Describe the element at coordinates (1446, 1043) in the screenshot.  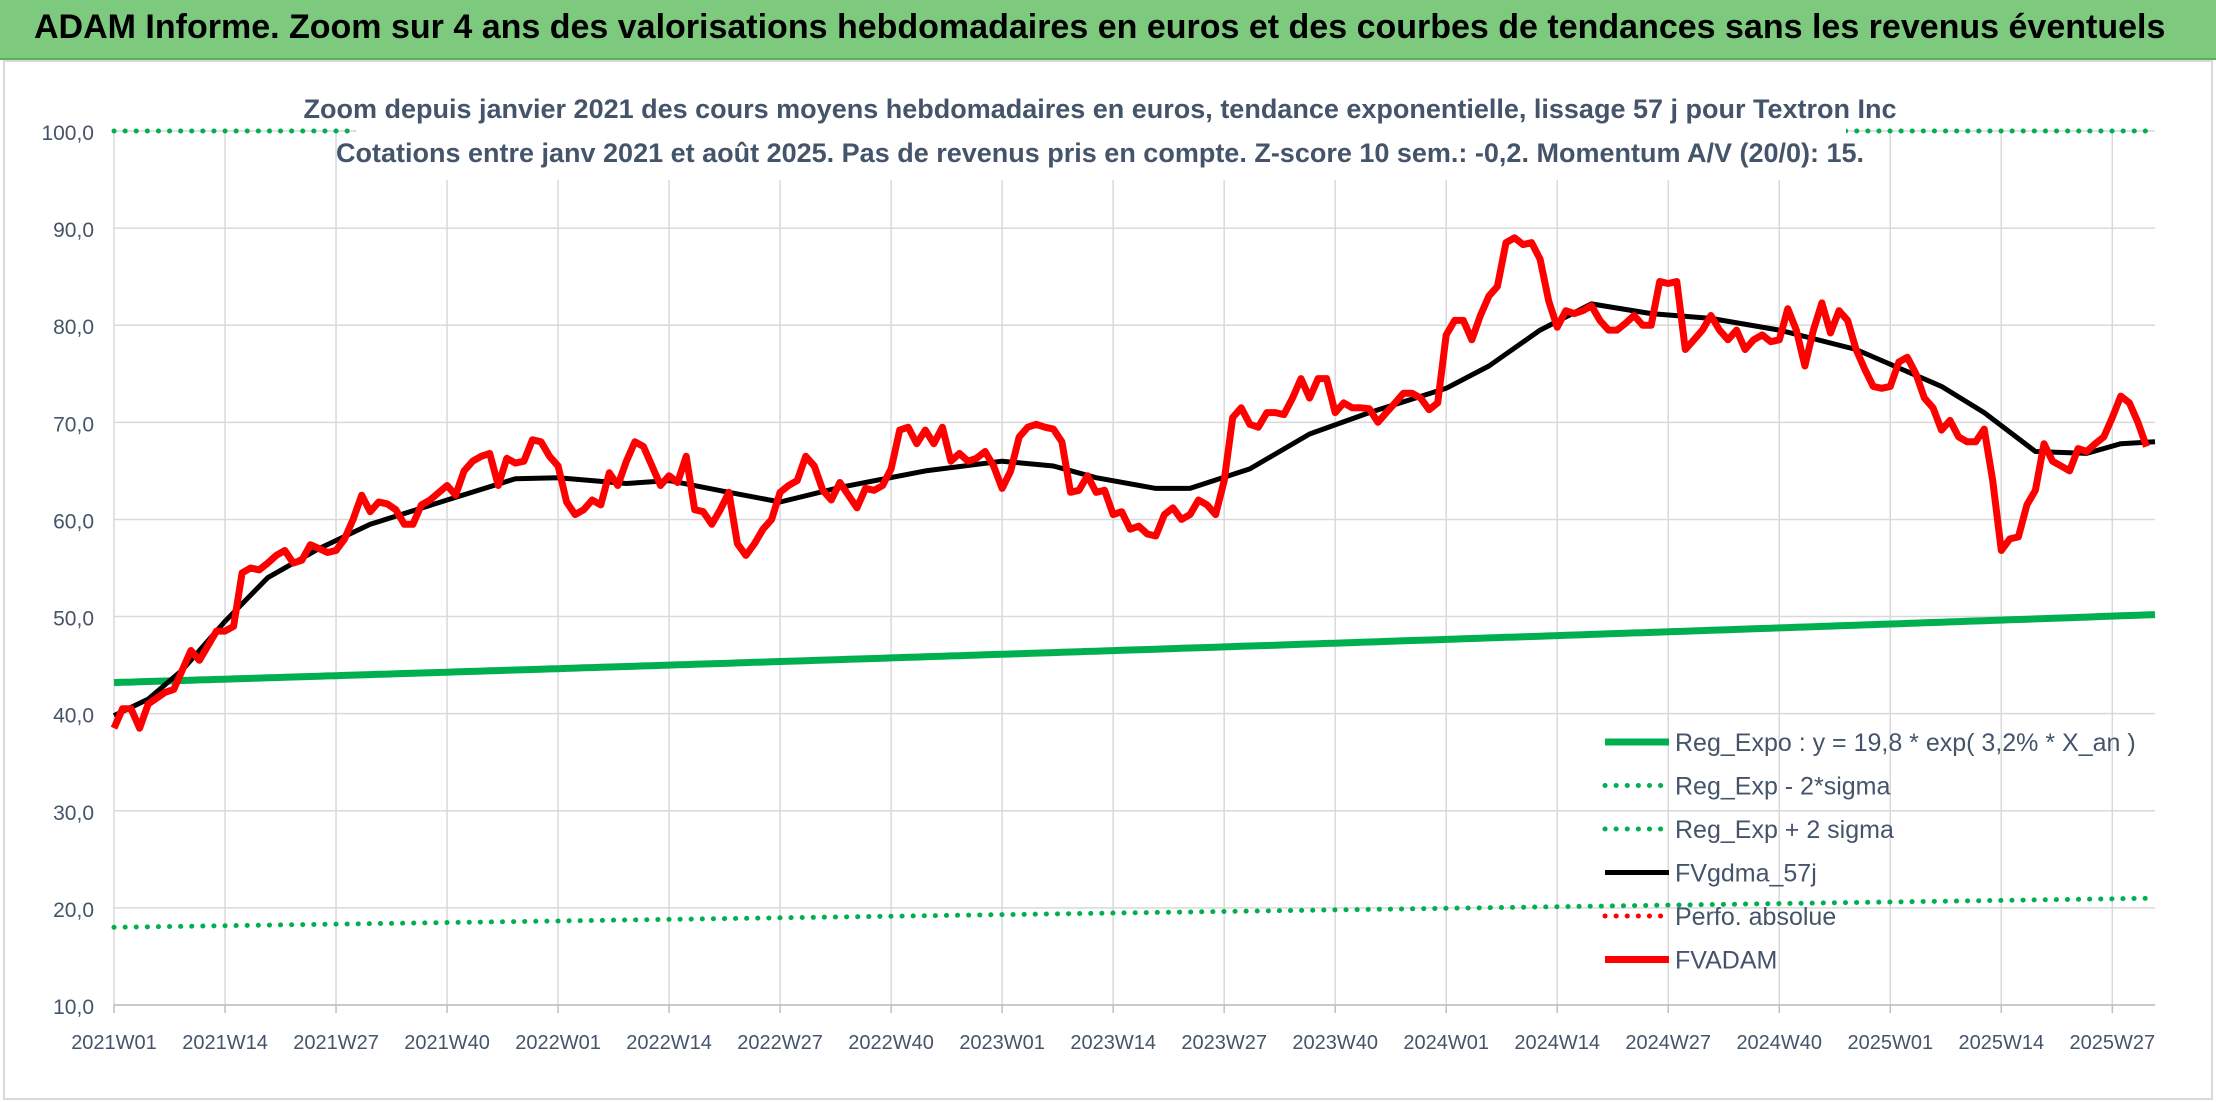
I see `x-tick-label: 2024W01` at that location.